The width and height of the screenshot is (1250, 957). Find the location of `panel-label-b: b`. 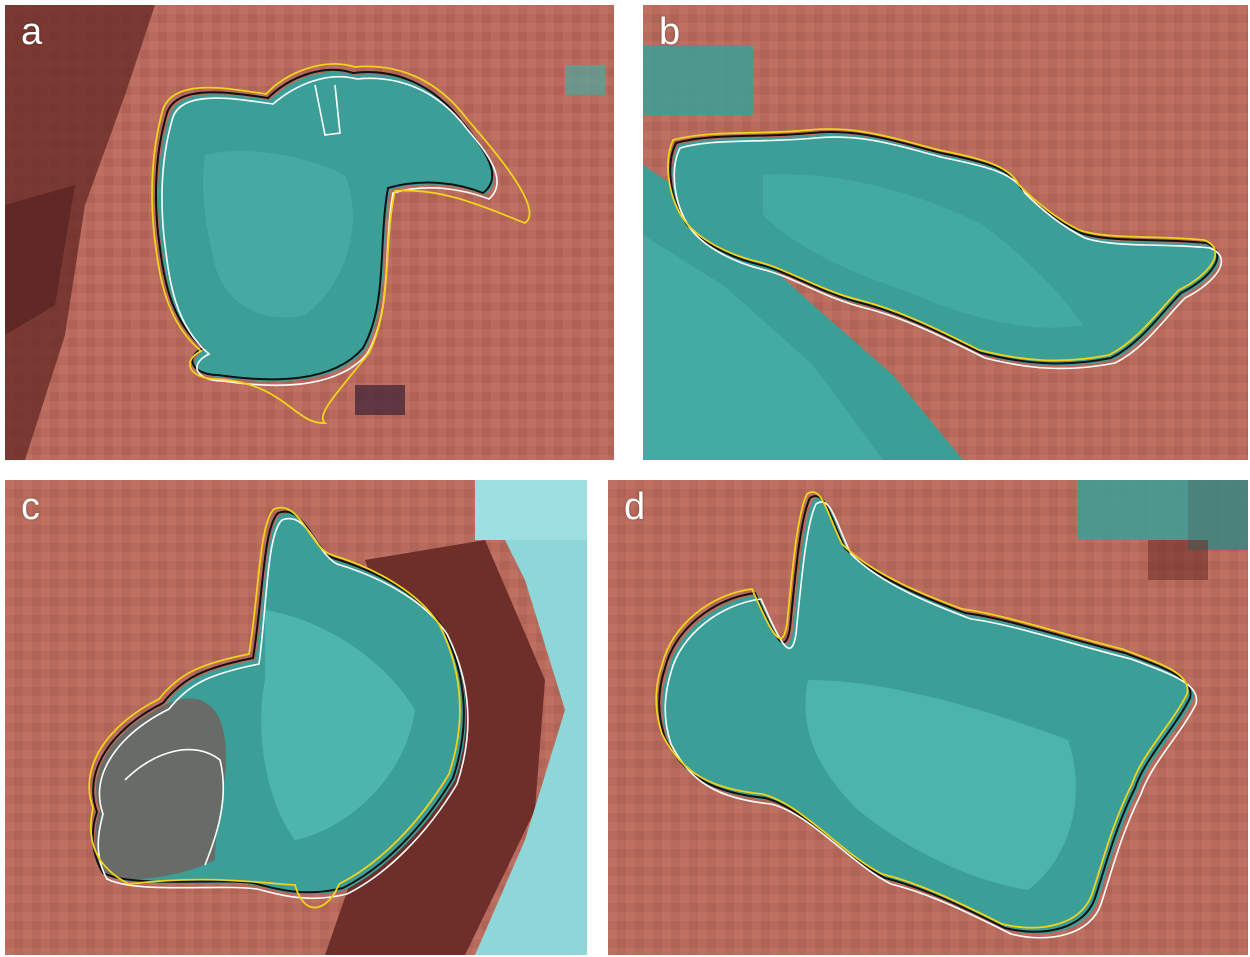

panel-label-b: b is located at coordinates (670, 32).